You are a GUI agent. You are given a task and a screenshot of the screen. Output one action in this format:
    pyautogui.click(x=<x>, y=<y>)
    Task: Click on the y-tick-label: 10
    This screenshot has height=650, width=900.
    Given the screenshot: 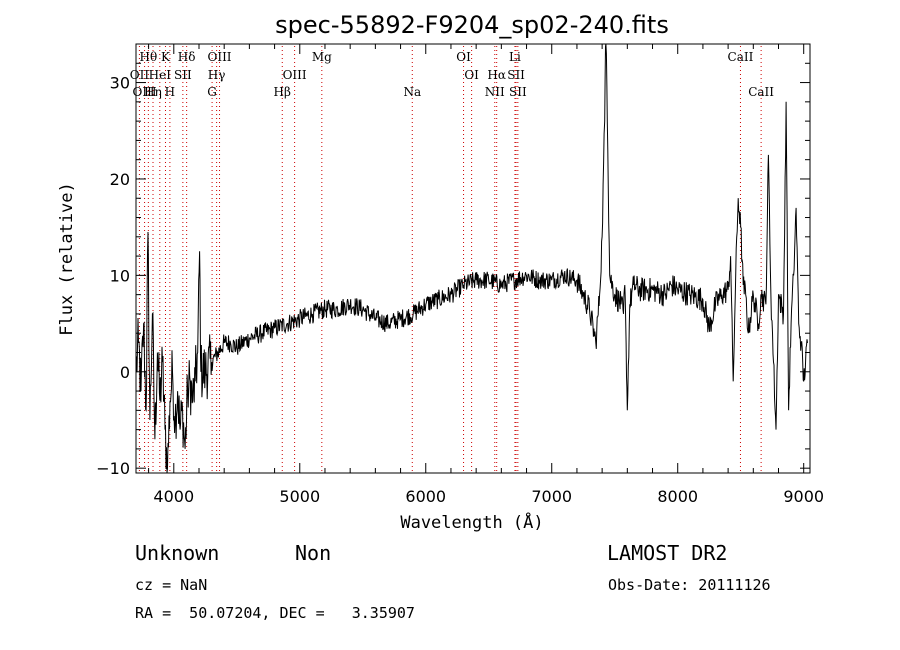 What is the action you would take?
    pyautogui.click(x=120, y=275)
    